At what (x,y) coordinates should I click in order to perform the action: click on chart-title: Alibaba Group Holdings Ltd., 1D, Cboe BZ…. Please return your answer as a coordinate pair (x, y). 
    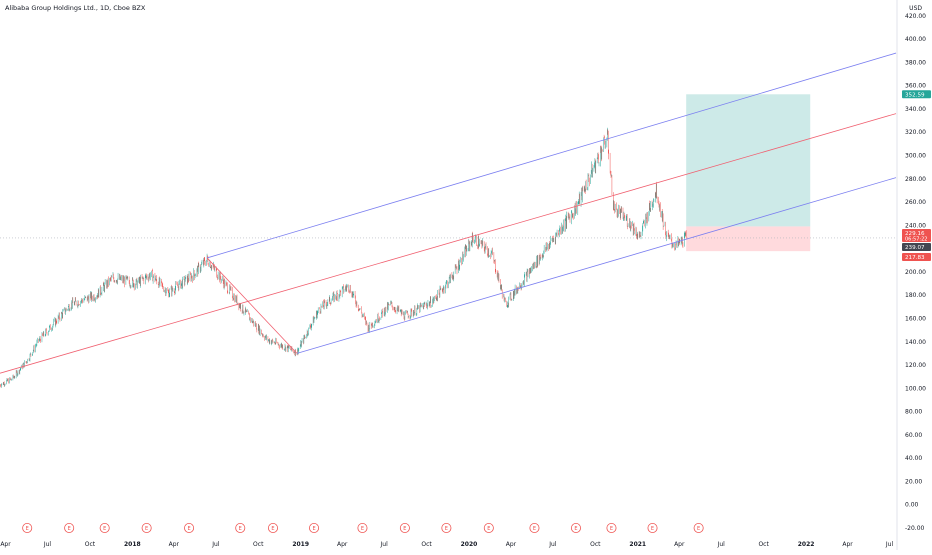
    Looking at the image, I should click on (75, 8).